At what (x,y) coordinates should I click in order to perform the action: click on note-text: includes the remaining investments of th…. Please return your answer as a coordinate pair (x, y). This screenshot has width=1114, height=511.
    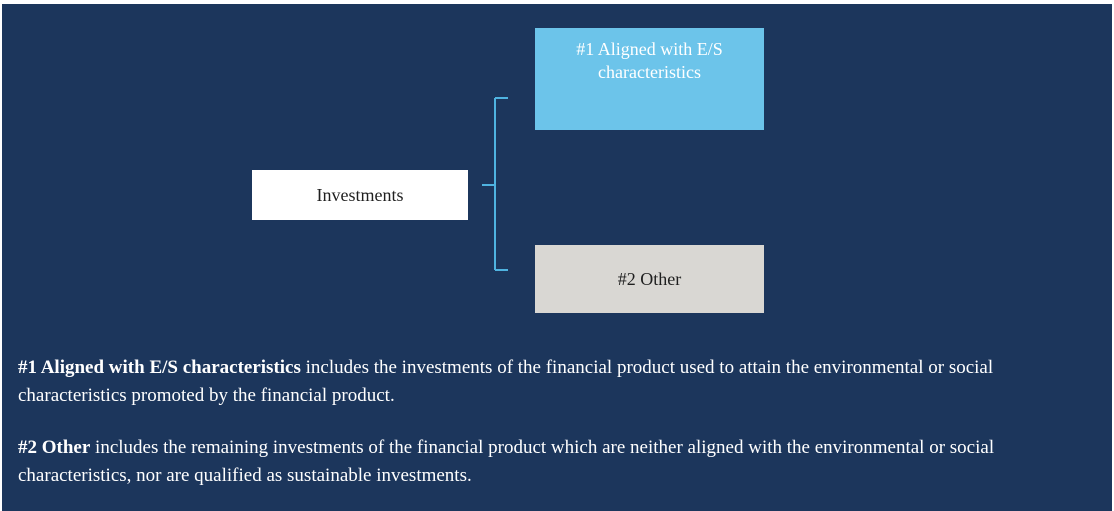
    Looking at the image, I should click on (506, 461).